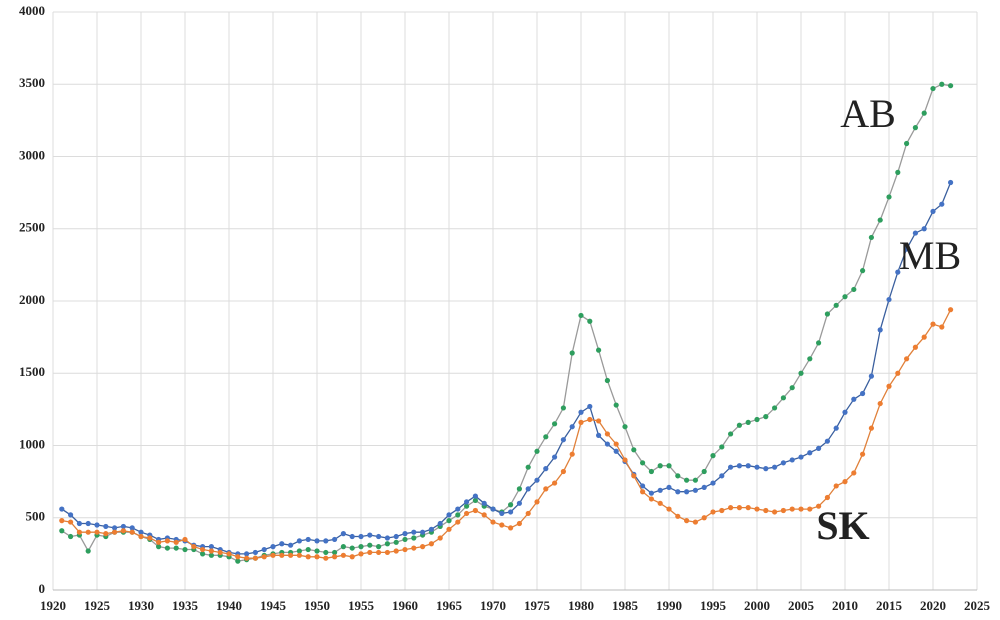  I want to click on y-tick-label: 2500, so click(32, 227).